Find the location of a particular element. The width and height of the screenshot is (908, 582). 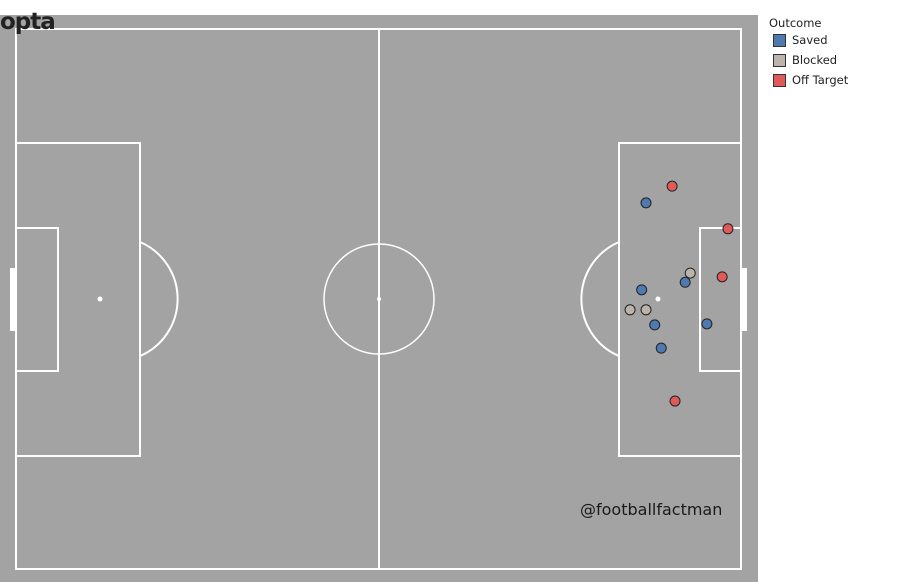

legend-label: Saved is located at coordinates (810, 40).